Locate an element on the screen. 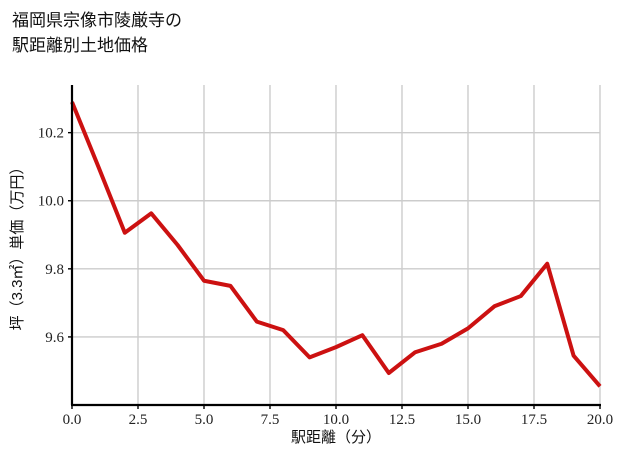 The width and height of the screenshot is (621, 465). x-axis-ticks: 0.0 2.5 5.0 7.5 10.0 12.5 15.0 17.5 20.0 is located at coordinates (338, 416).